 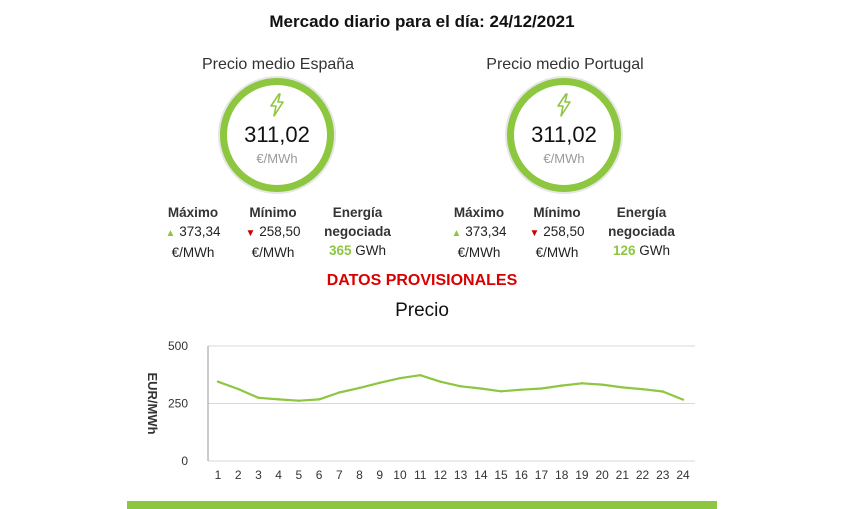 What do you see at coordinates (278, 475) in the screenshot?
I see `x-tick-label: 4` at bounding box center [278, 475].